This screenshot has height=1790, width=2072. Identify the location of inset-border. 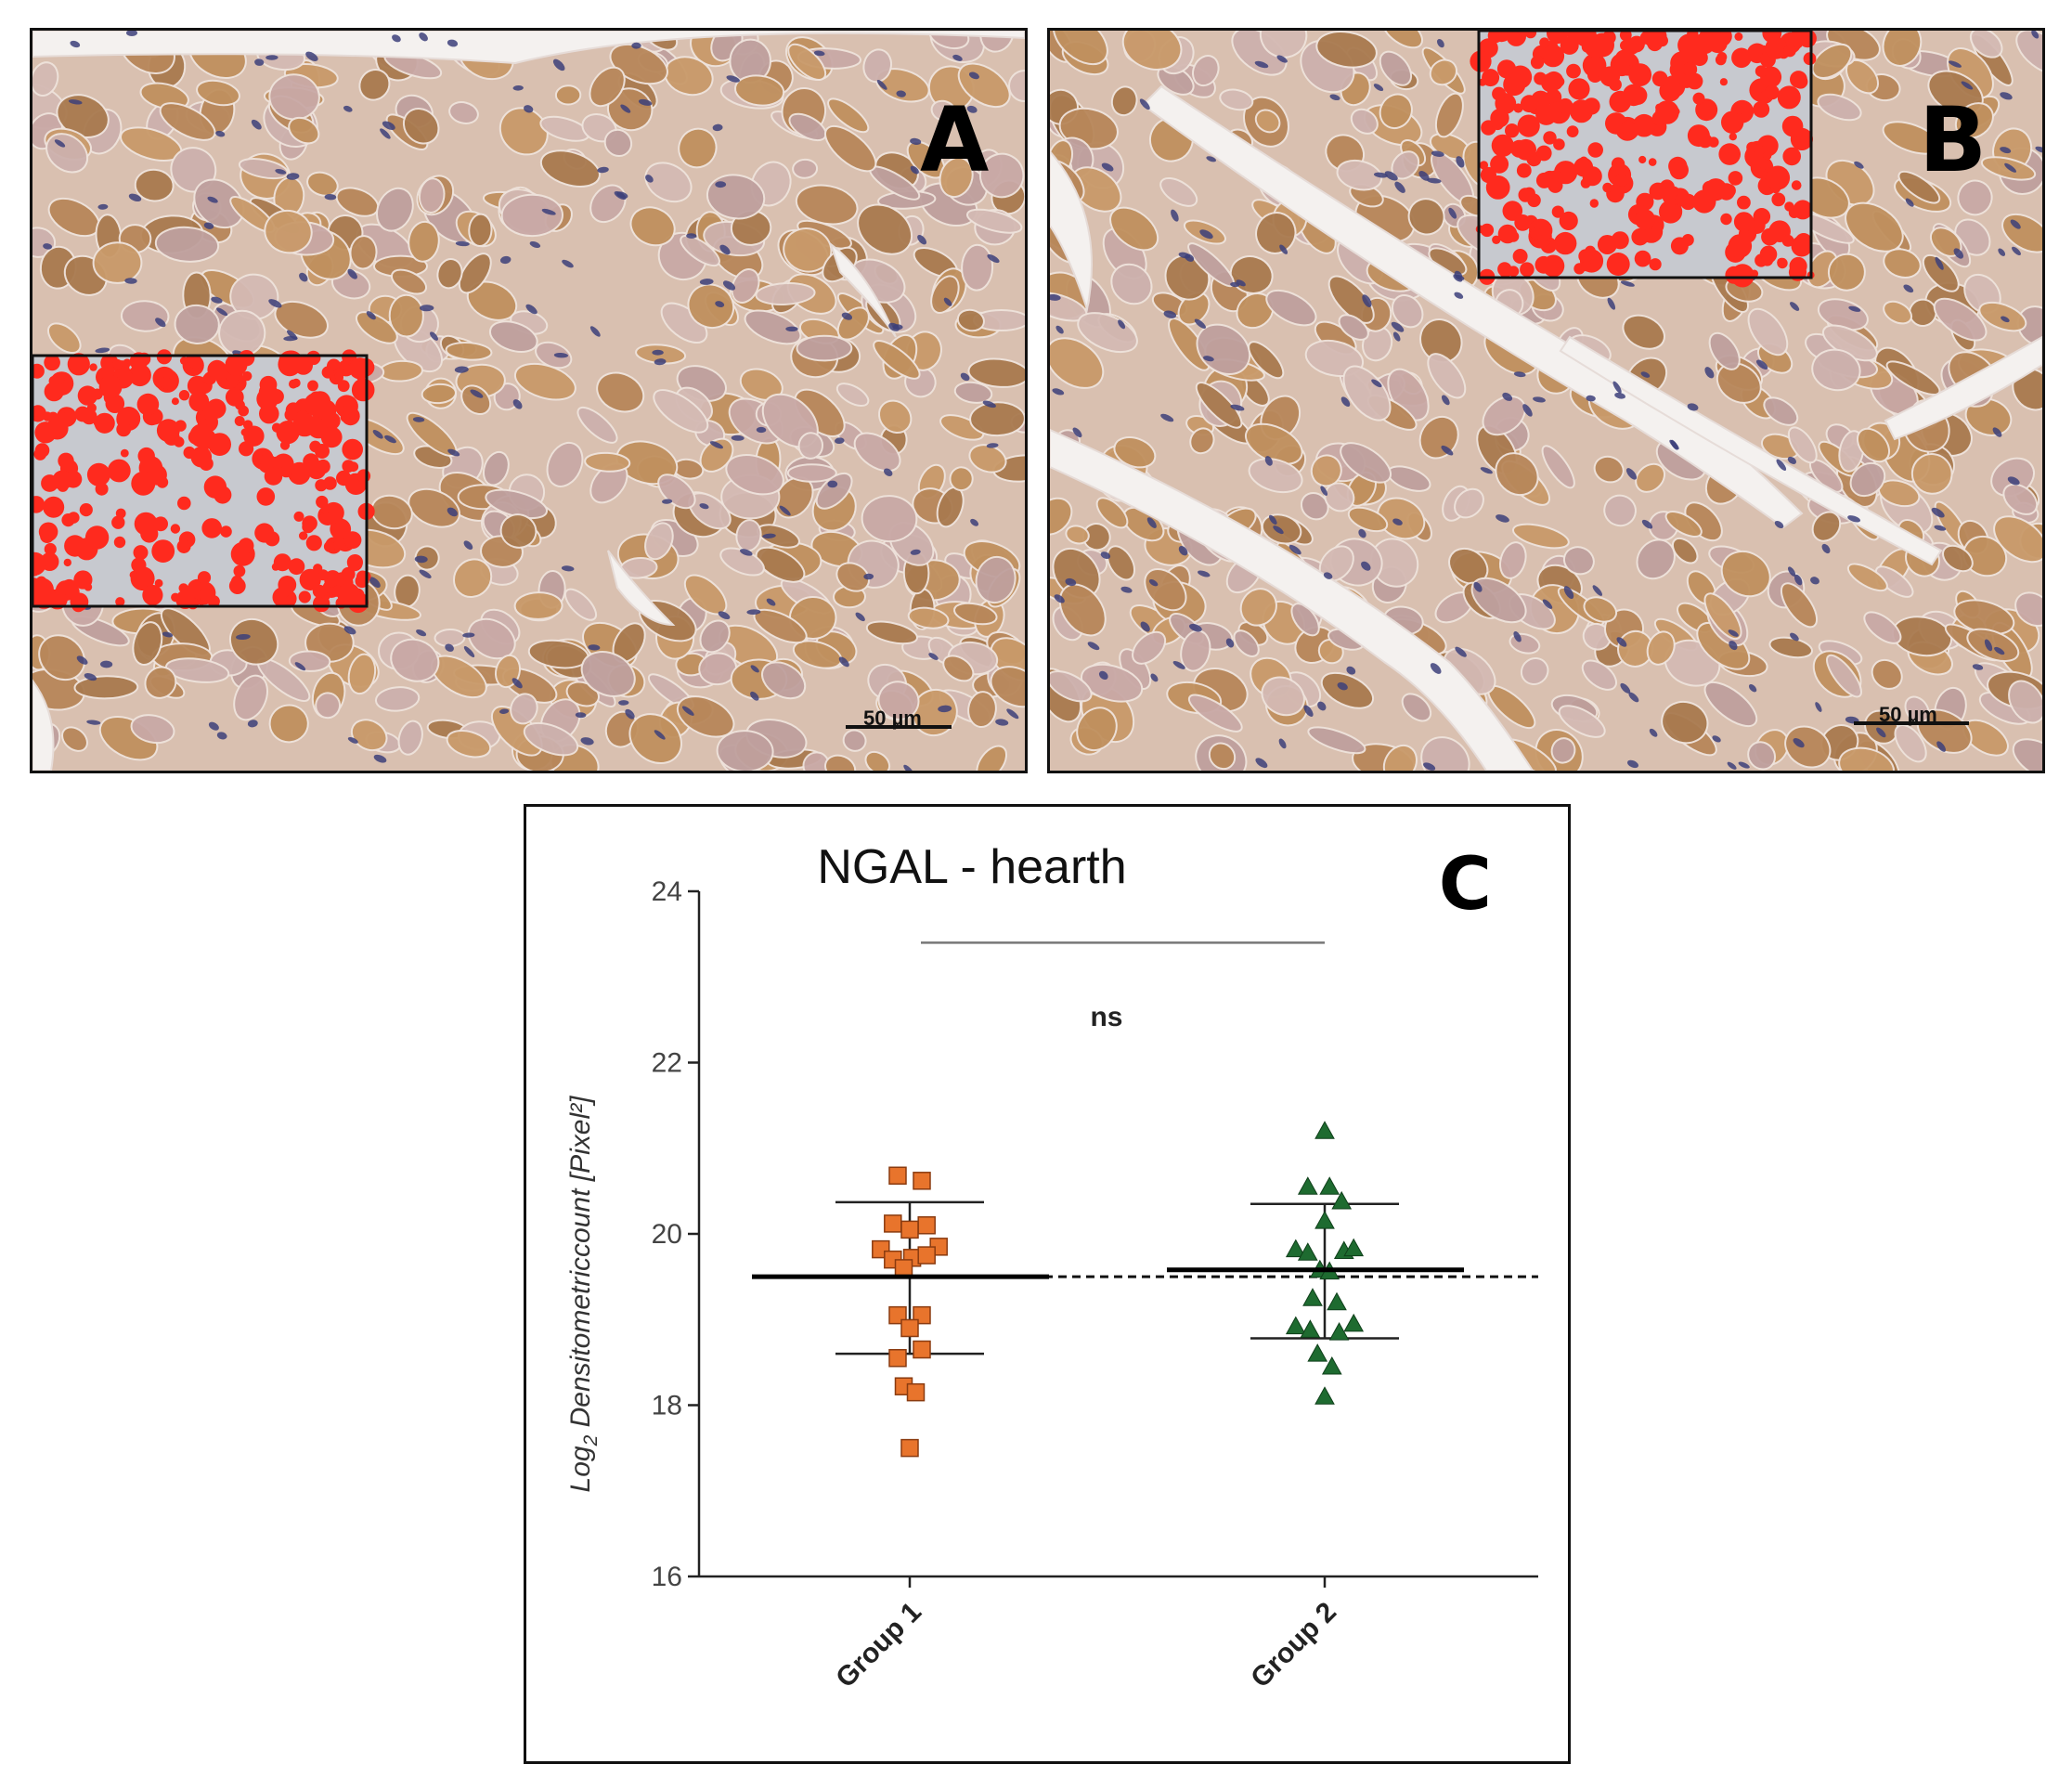
(201, 481).